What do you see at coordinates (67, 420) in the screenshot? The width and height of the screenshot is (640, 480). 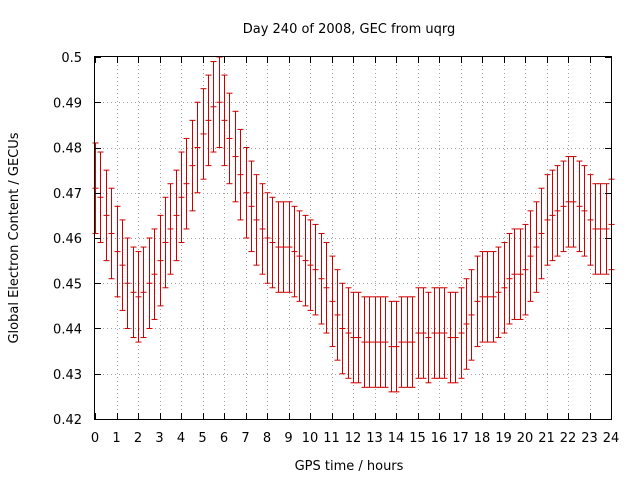 I see `y-tick-label: 0.42` at bounding box center [67, 420].